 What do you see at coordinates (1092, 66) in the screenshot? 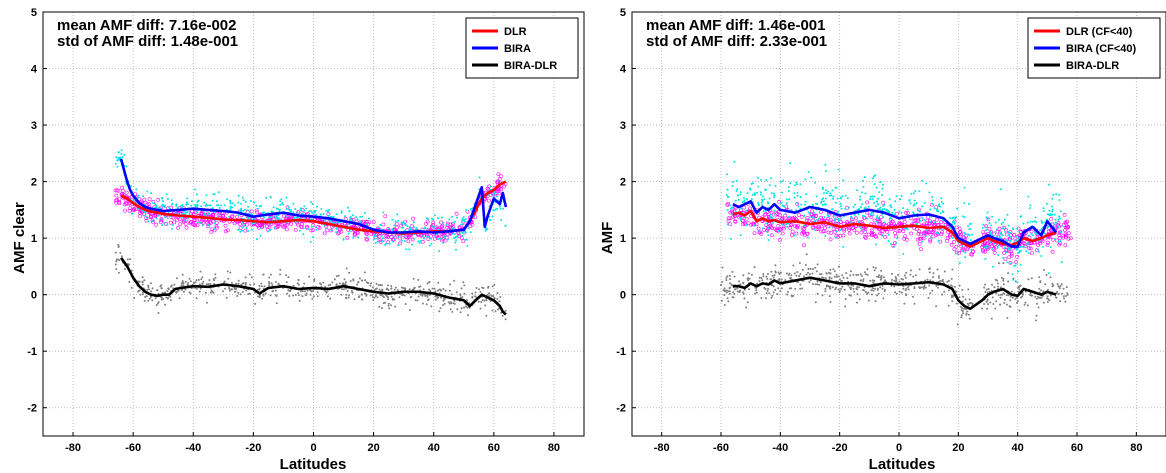
I see `legend-entry: BIRA-DLR` at bounding box center [1092, 66].